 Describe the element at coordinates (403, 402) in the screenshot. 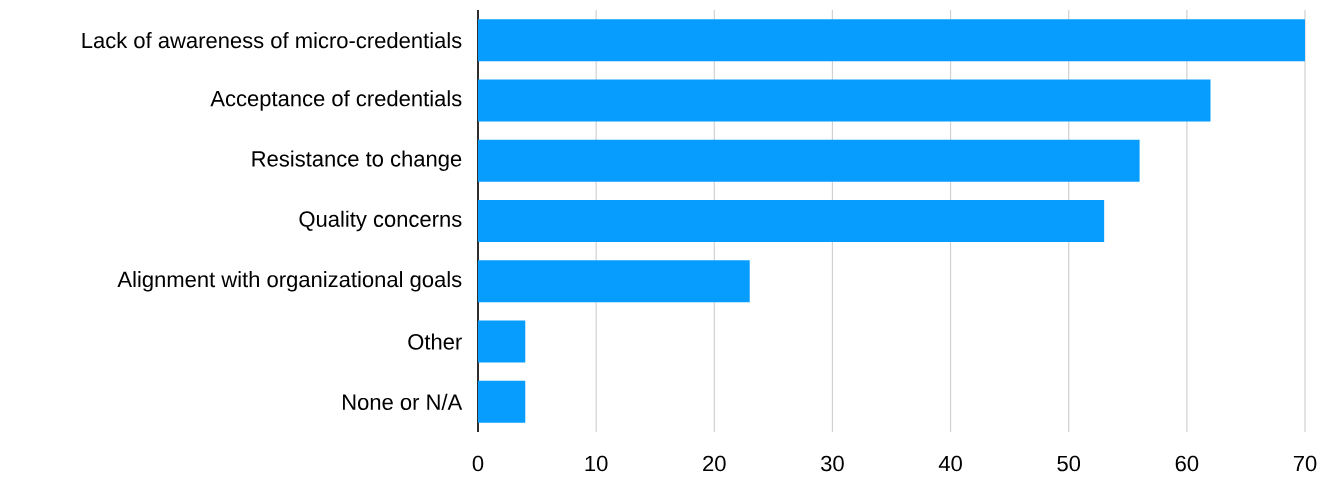

I see `y-tick-label: None or N/A` at that location.